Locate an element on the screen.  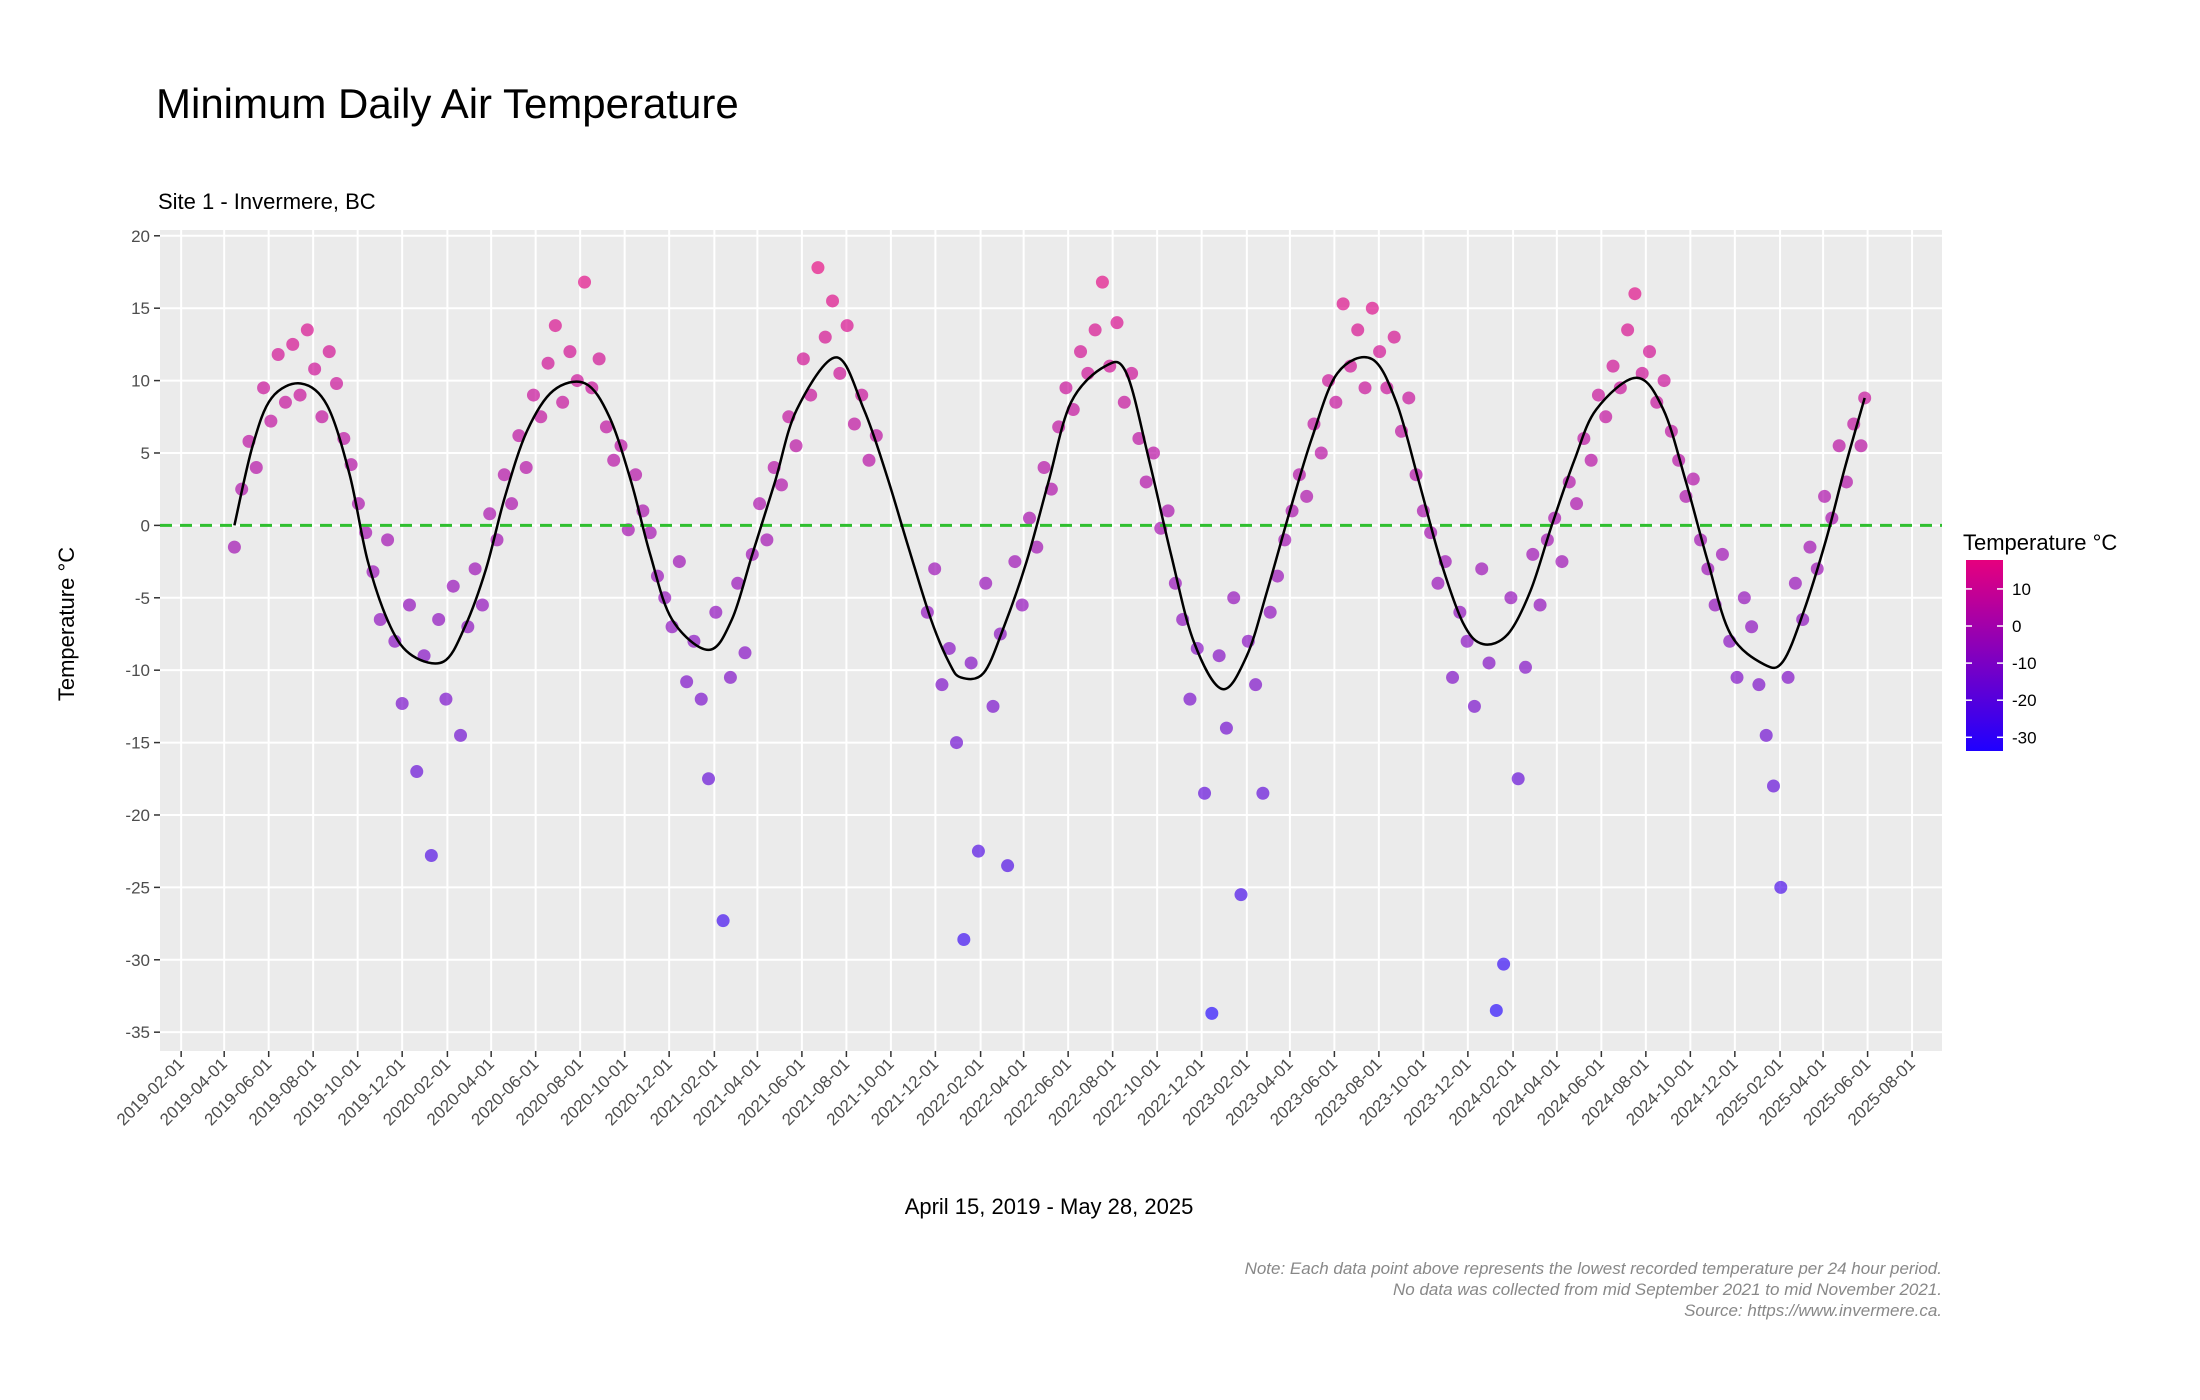
y-tick-label: 0 is located at coordinates (145, 525).